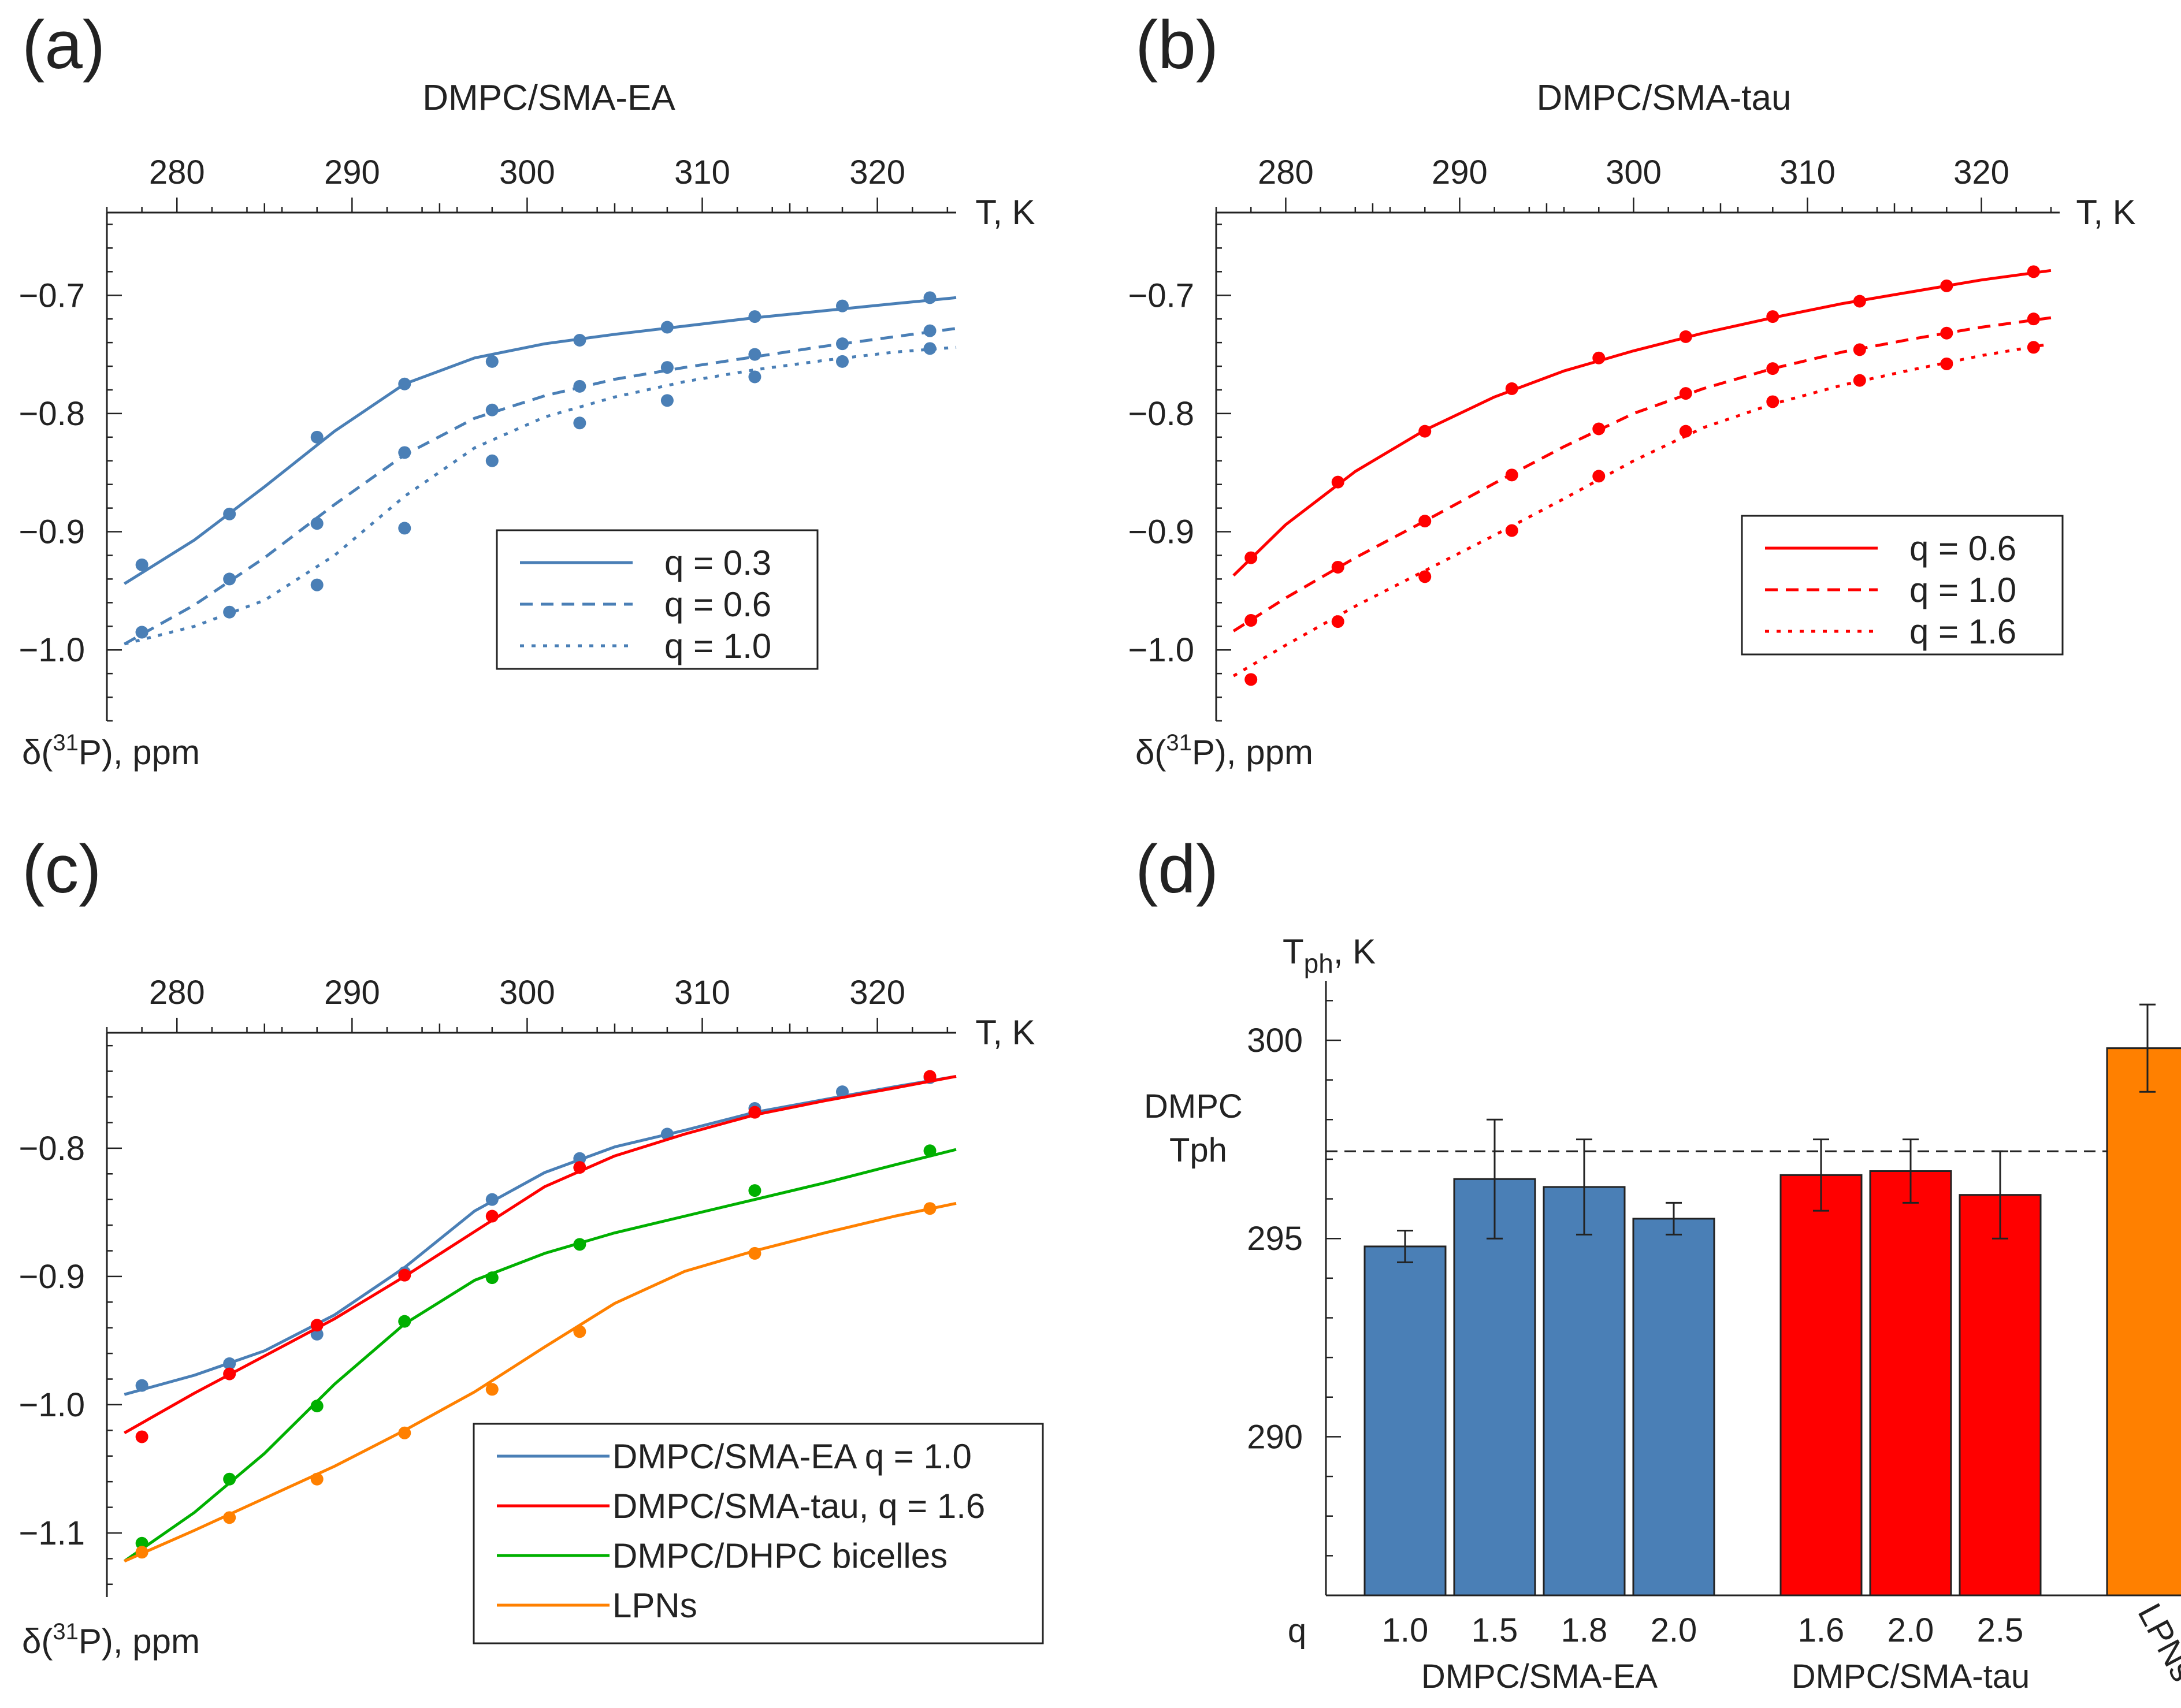 This screenshot has height=1708, width=2181. I want to click on y-tick-label: 295, so click(1275, 1238).